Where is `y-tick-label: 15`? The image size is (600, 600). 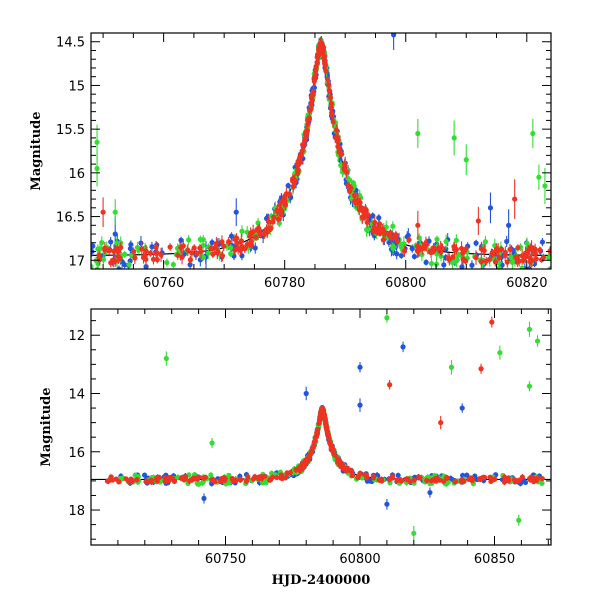 y-tick-label: 15 is located at coordinates (76, 86).